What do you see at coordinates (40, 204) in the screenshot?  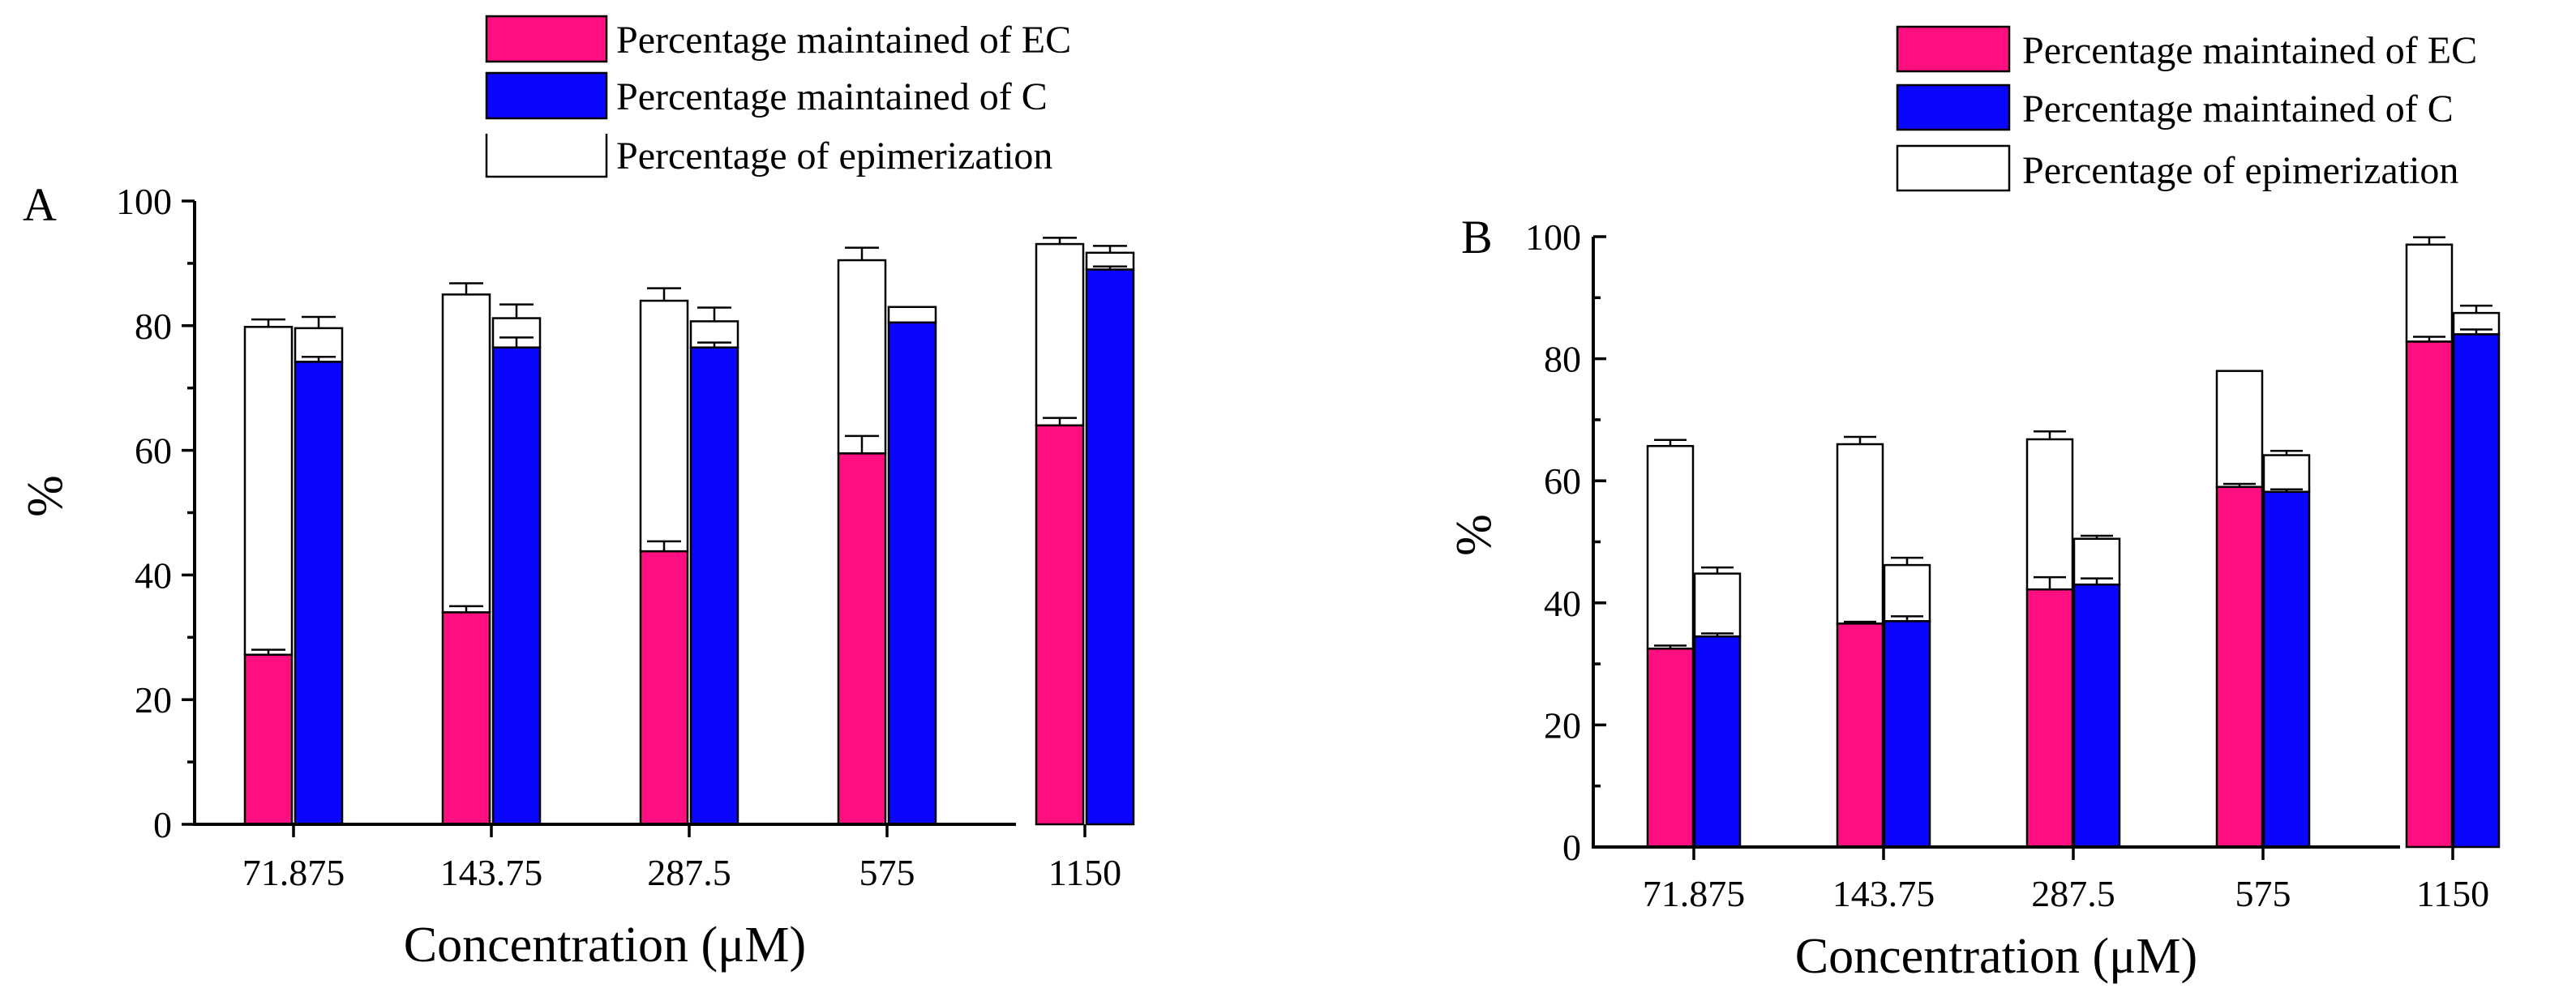 I see `panel-a-label: A` at bounding box center [40, 204].